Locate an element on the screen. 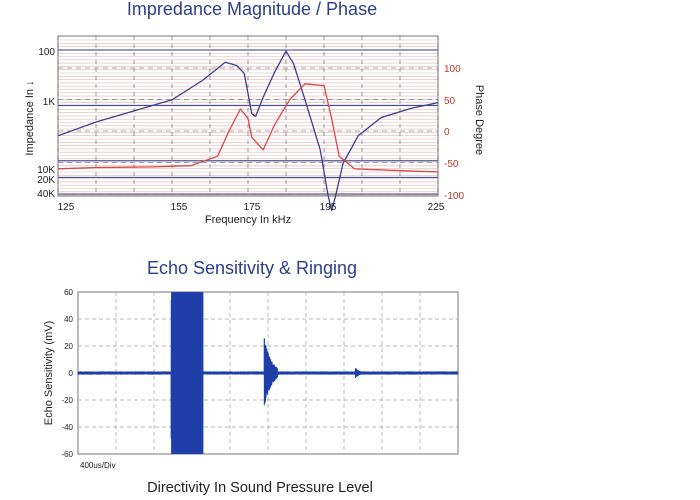 The width and height of the screenshot is (700, 500). chart1-y-right-tick: 100 is located at coordinates (452, 69).